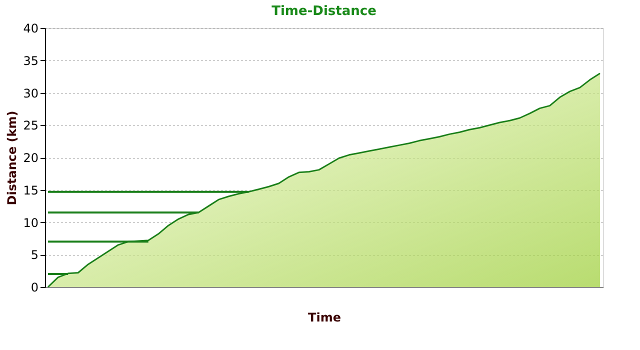  What do you see at coordinates (12, 158) in the screenshot?
I see `y-axis-title: Distance (km)` at bounding box center [12, 158].